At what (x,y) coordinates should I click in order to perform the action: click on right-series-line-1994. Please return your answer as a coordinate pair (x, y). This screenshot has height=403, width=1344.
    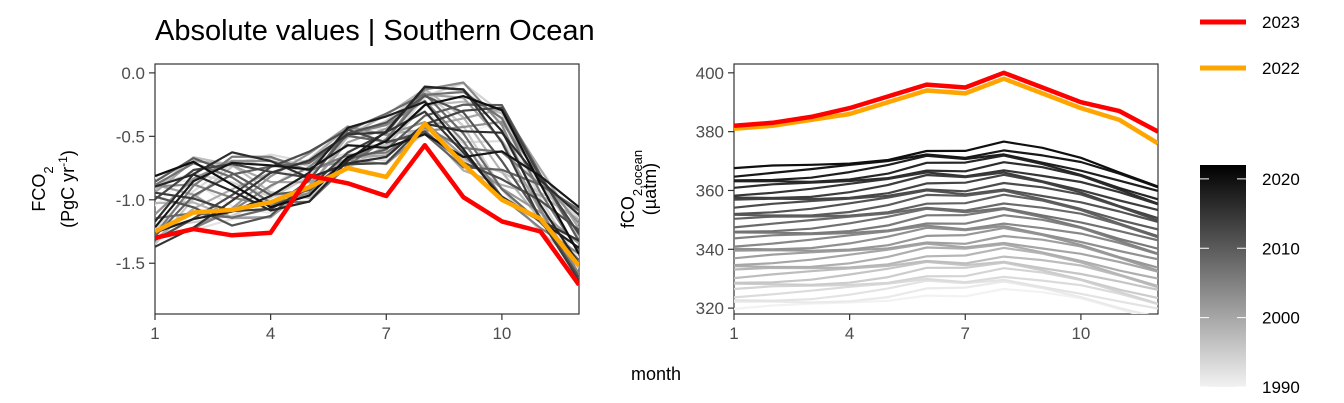
    Looking at the image, I should click on (946, 286).